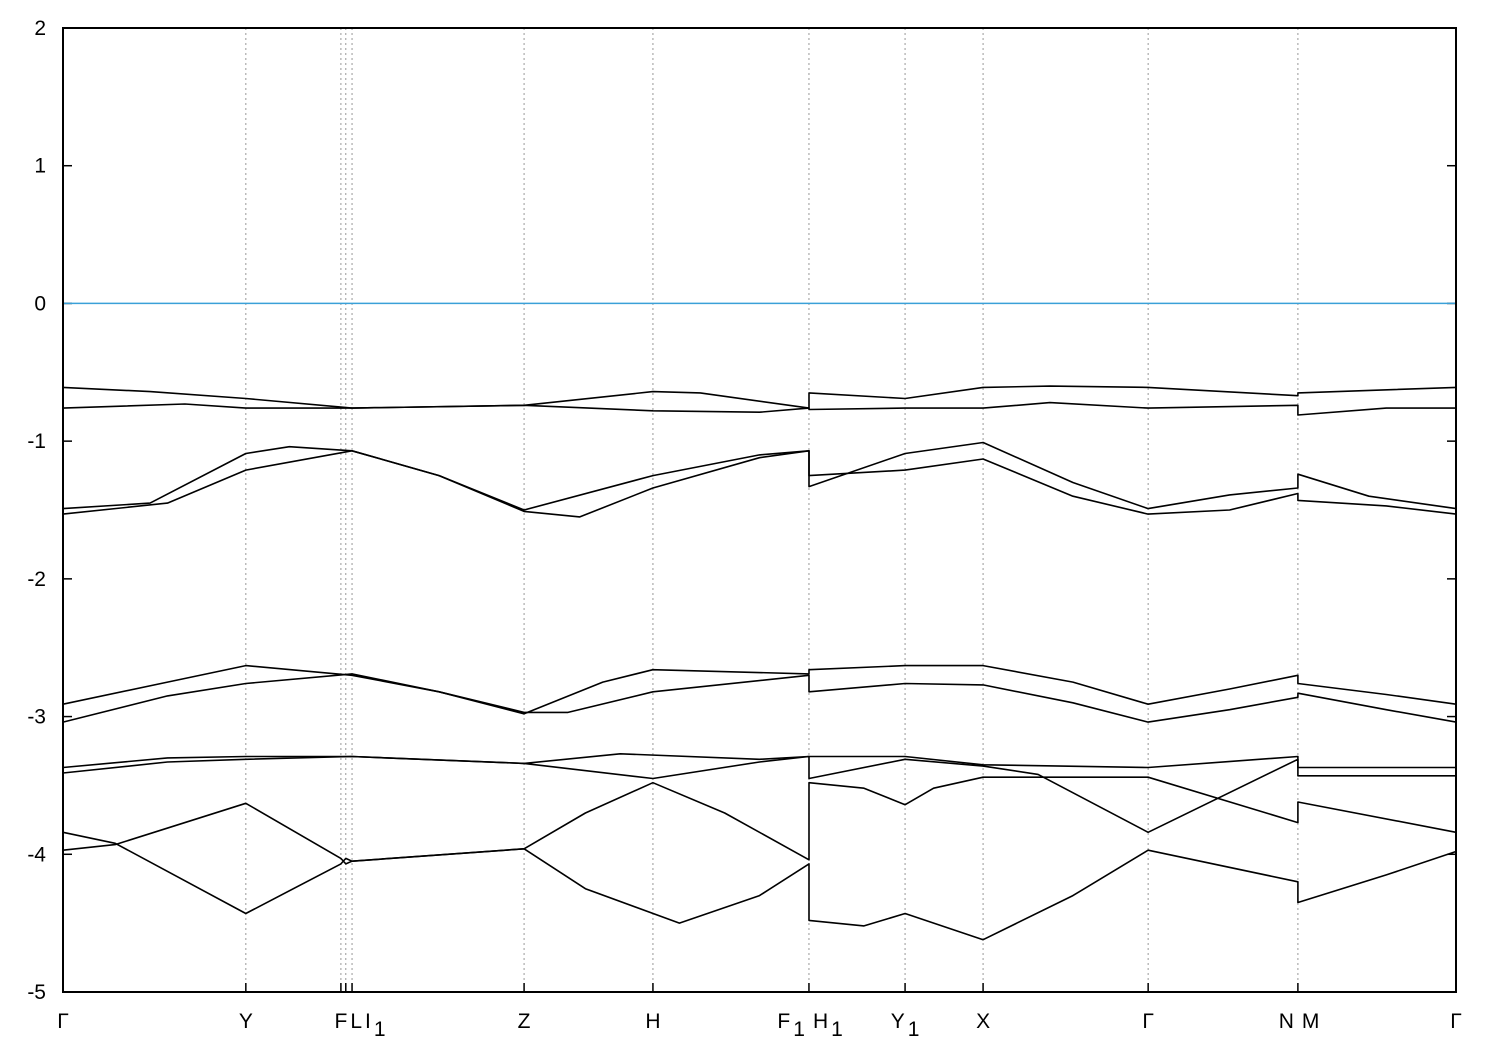 The height and width of the screenshot is (1055, 1500). Describe the element at coordinates (36, 579) in the screenshot. I see `y-tick-label: -2` at that location.